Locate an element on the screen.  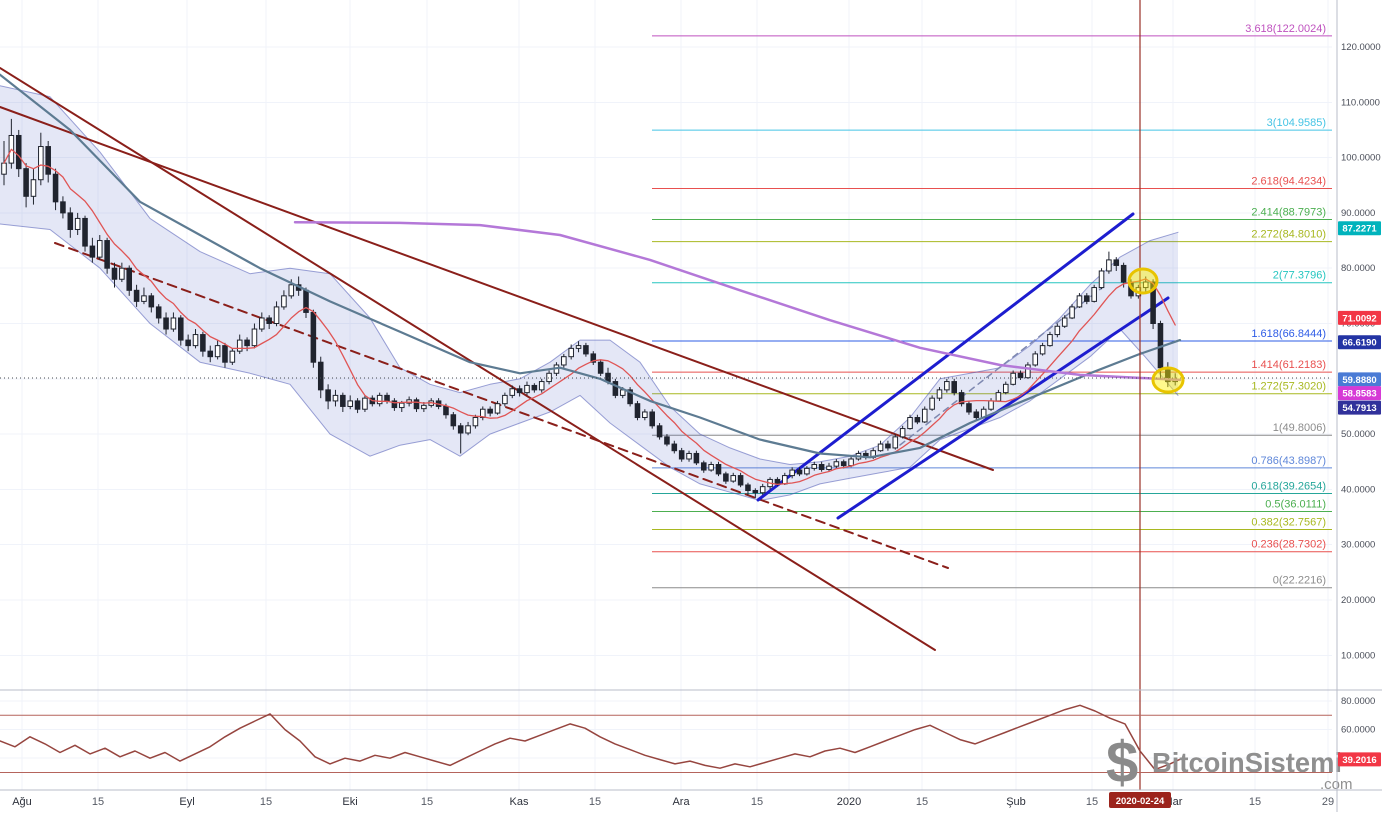
fib-label: 1(49.8006) is located at coordinates (1299, 428).